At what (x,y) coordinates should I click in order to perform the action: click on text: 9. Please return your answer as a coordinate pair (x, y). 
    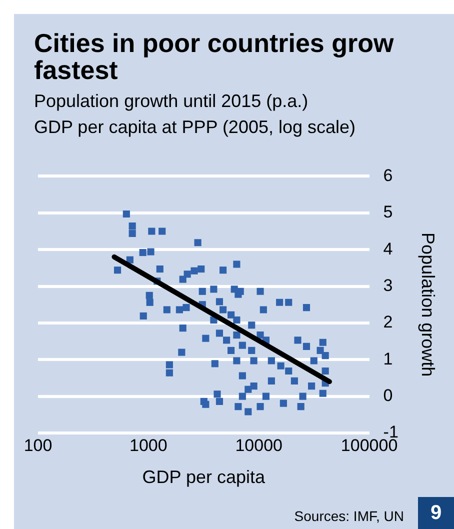
    Looking at the image, I should click on (436, 513).